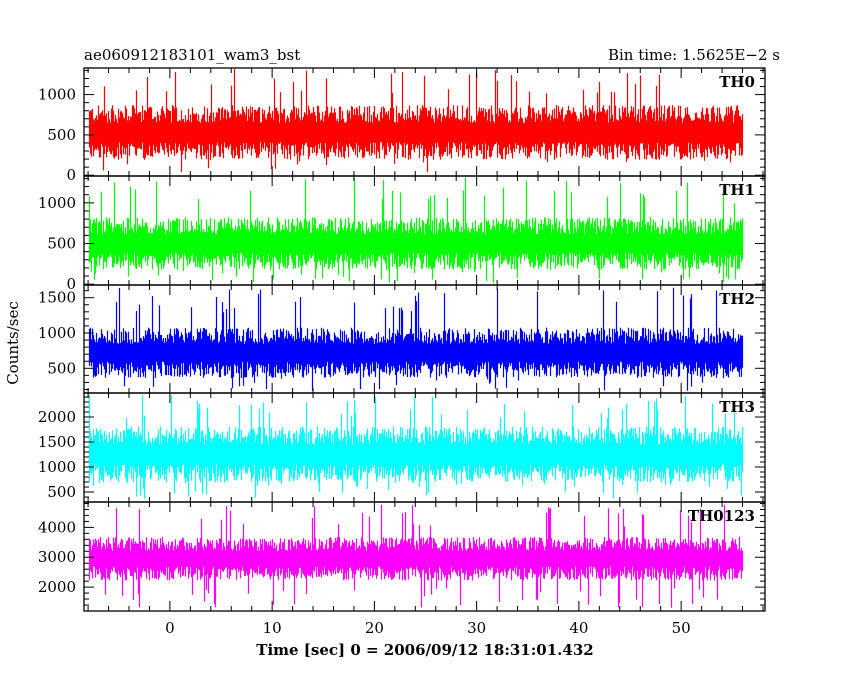 This screenshot has height=680, width=850. Describe the element at coordinates (57, 527) in the screenshot. I see `y-tick-label: 4000` at that location.